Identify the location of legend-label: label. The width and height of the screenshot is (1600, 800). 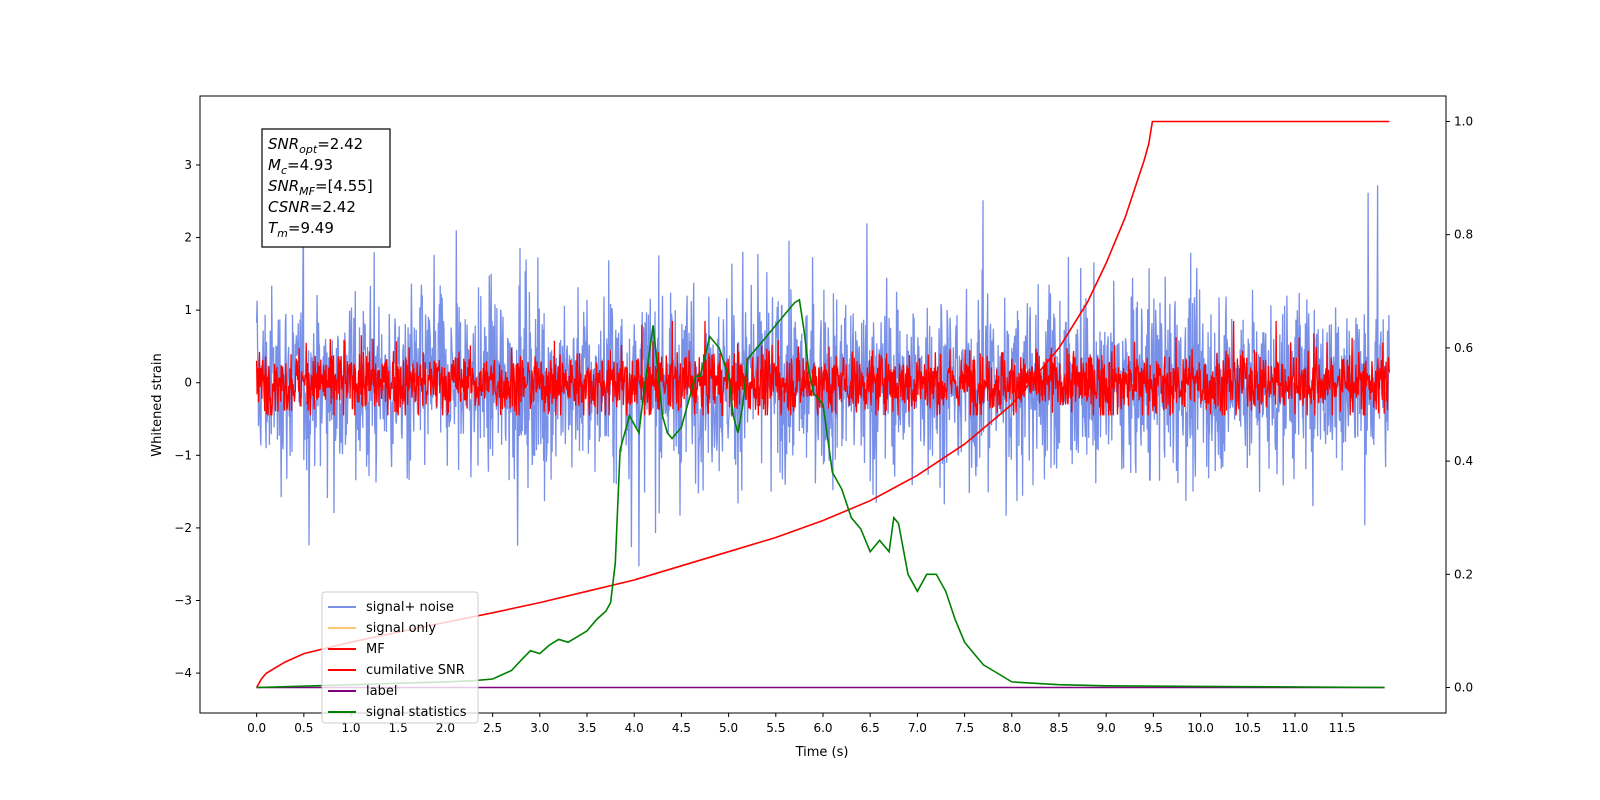
(381, 691).